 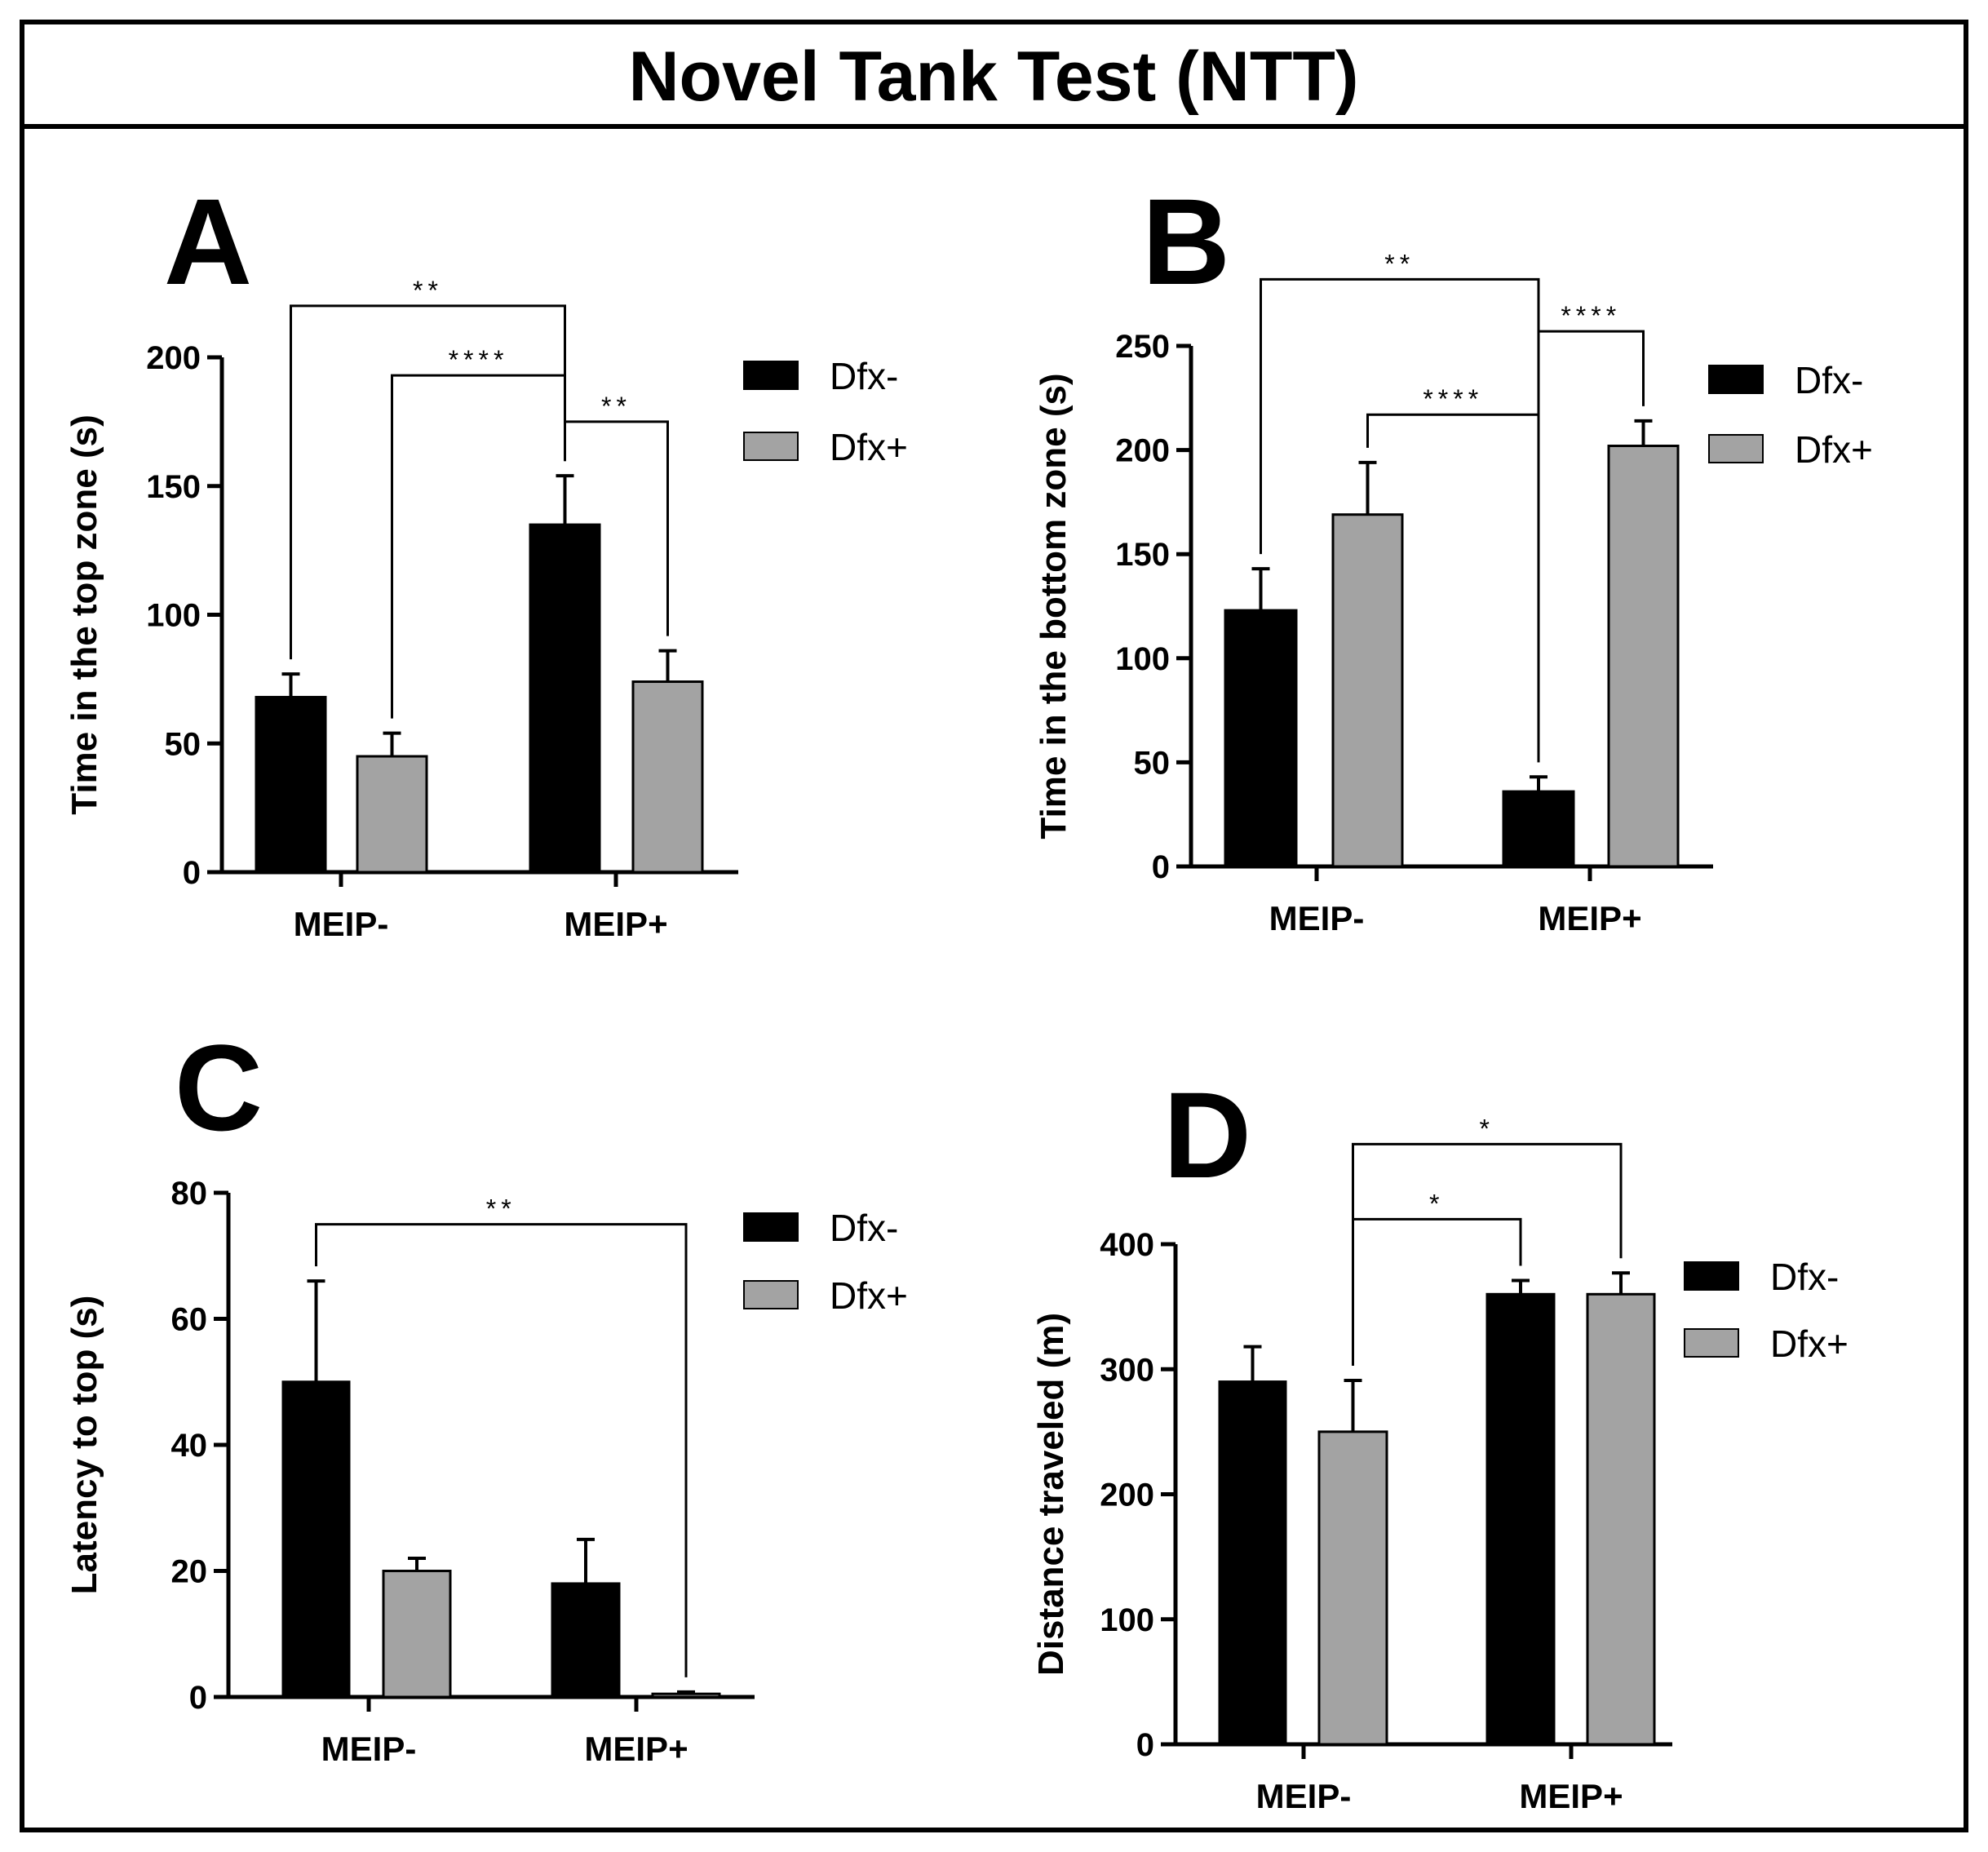 What do you see at coordinates (189, 1572) in the screenshot?
I see `y-tick-label: 20` at bounding box center [189, 1572].